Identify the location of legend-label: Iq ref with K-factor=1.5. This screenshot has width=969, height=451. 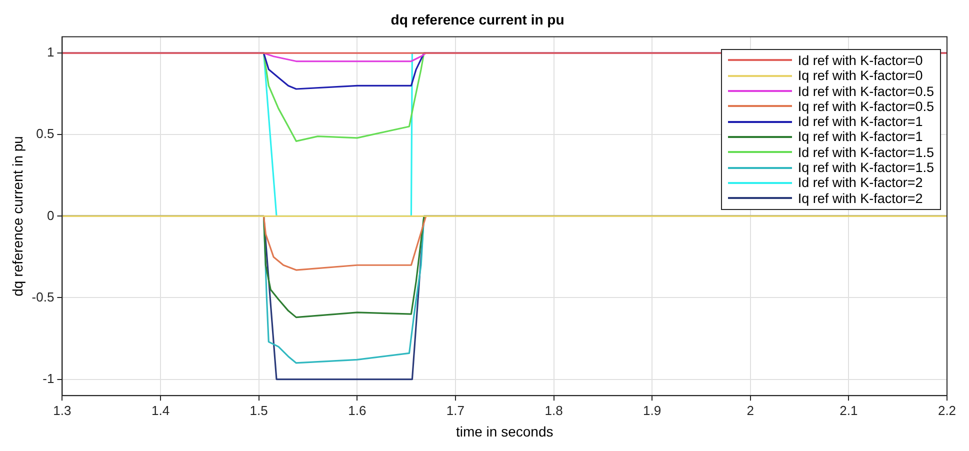
(866, 168).